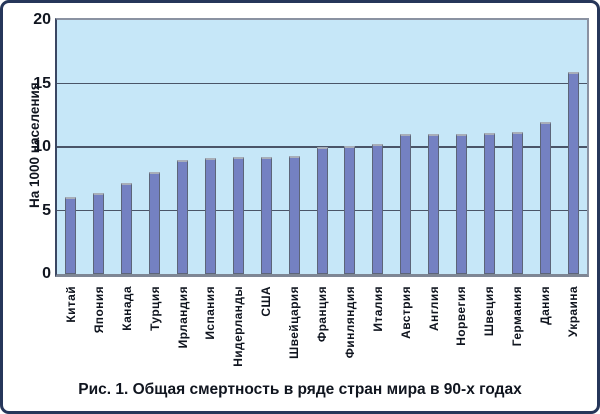 Image resolution: width=600 pixels, height=414 pixels. Describe the element at coordinates (266, 301) in the screenshot. I see `x-category-label: США` at that location.